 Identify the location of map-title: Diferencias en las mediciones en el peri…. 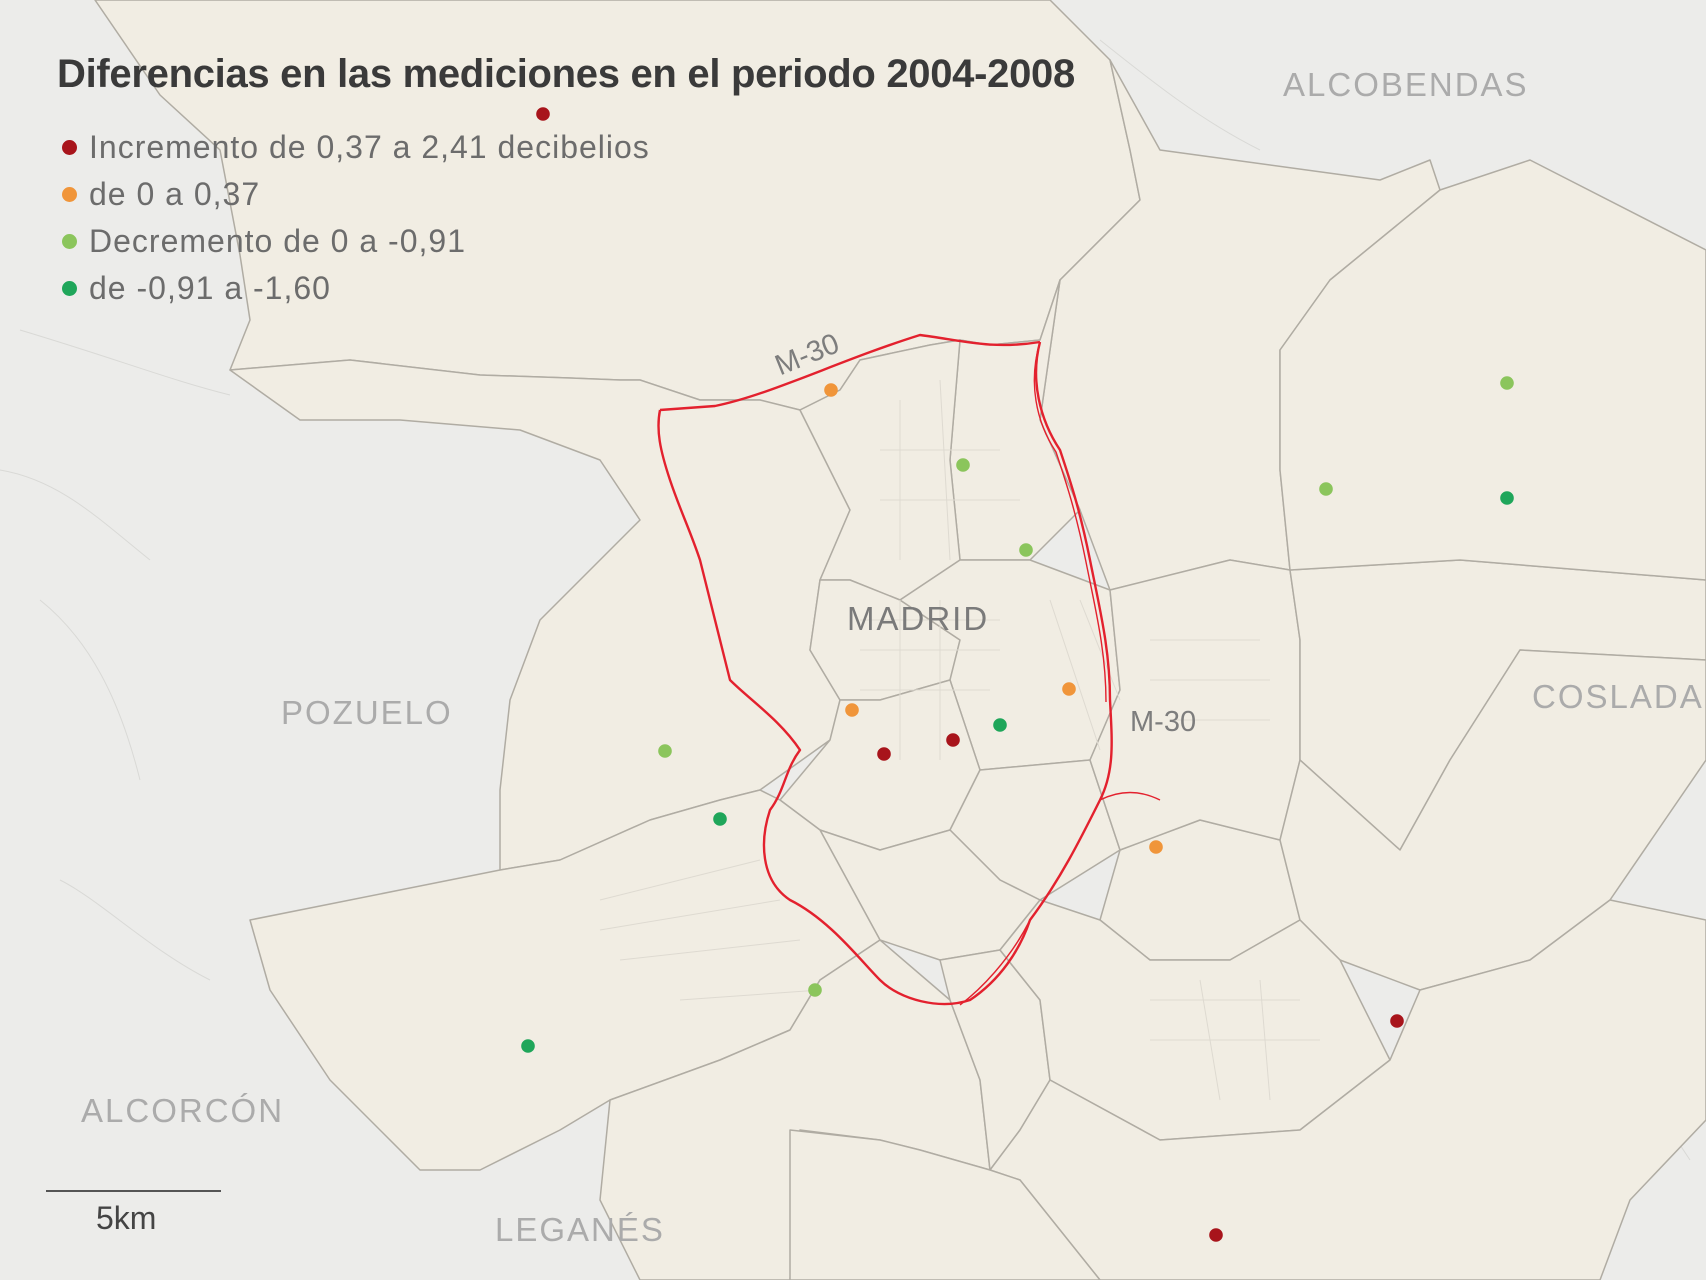
(566, 74).